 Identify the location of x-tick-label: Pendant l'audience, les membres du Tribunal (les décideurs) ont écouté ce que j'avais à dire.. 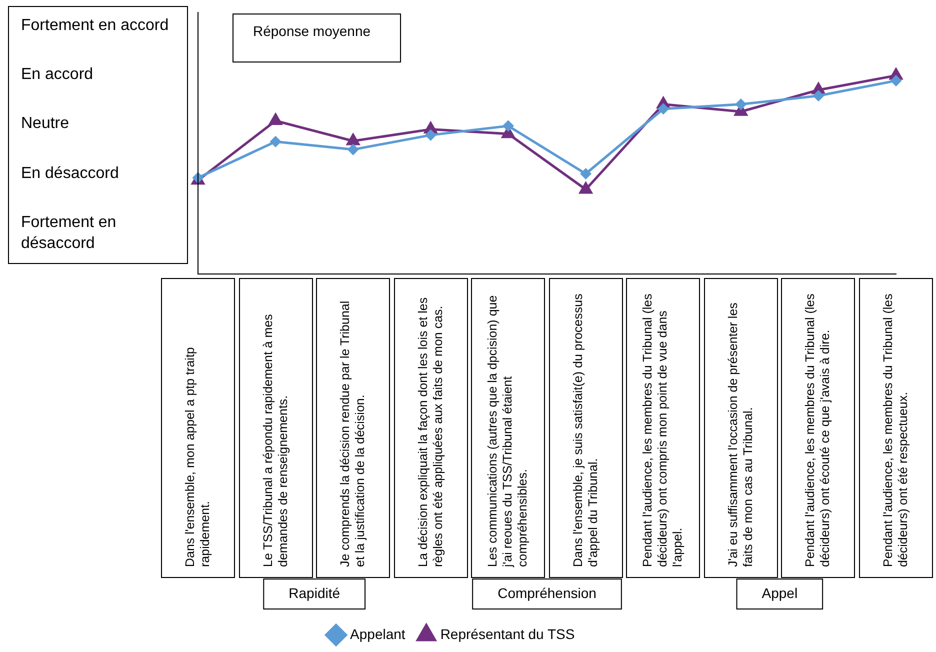
(818, 429).